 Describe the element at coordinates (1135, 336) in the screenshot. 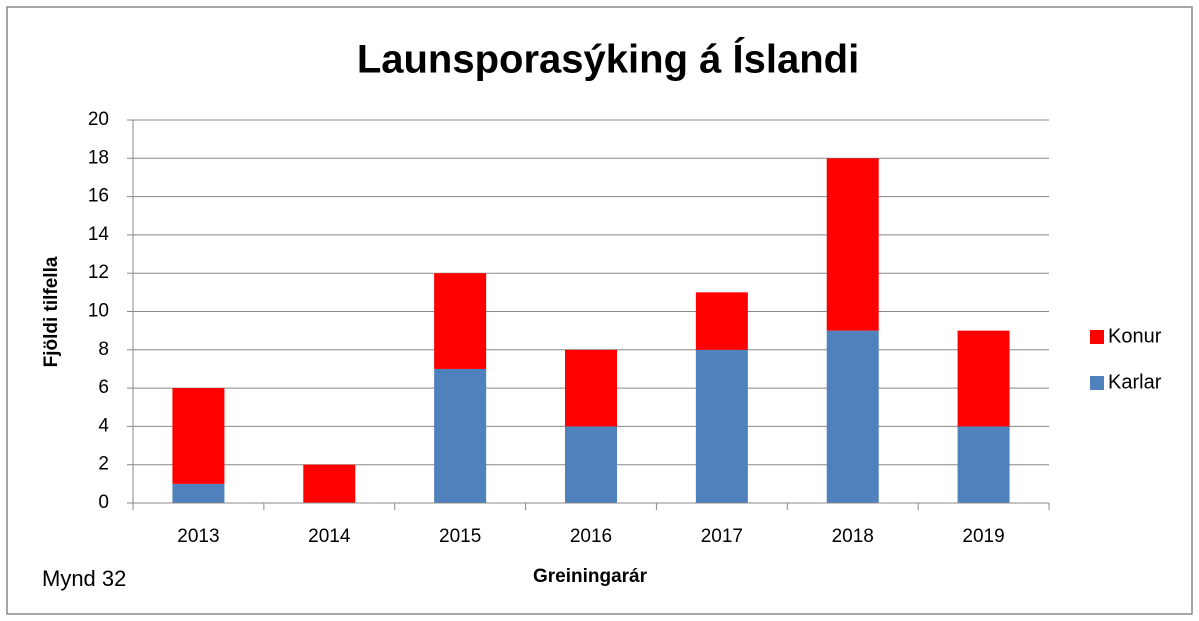

I see `legend-label: Konur` at that location.